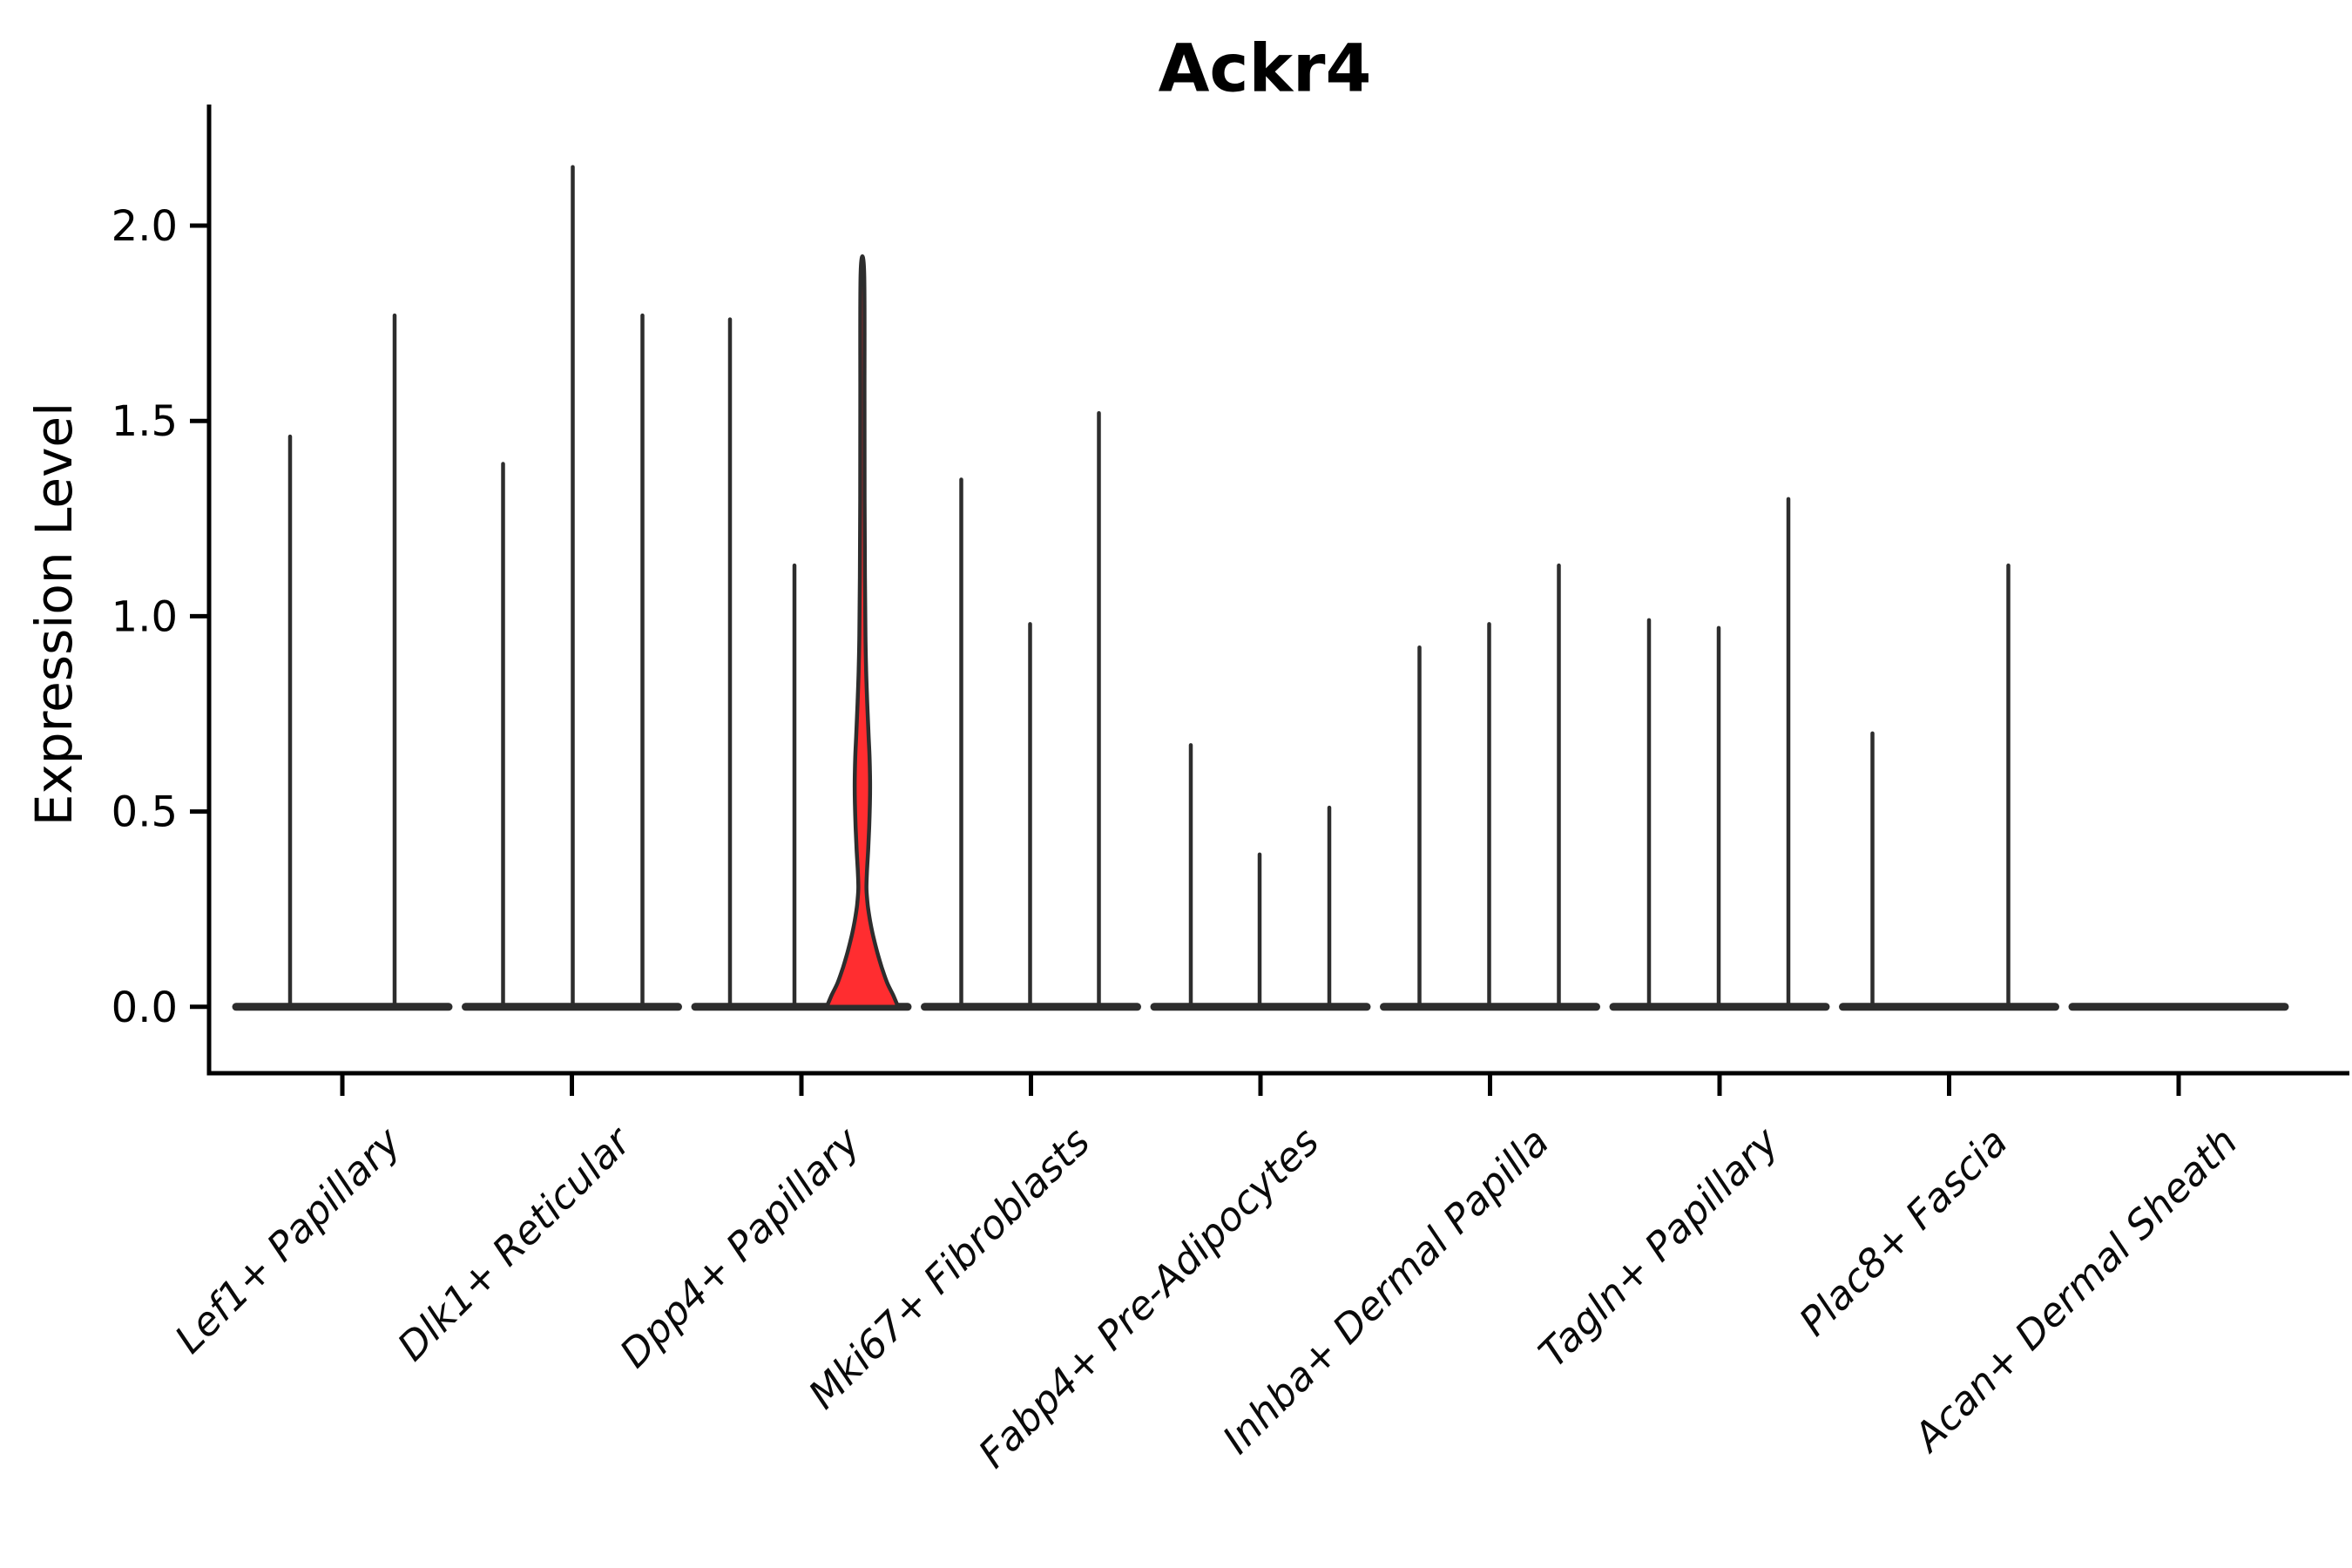 Image resolution: width=2352 pixels, height=1568 pixels. Describe the element at coordinates (145, 616) in the screenshot. I see `y-tick-label: 1.0` at that location.